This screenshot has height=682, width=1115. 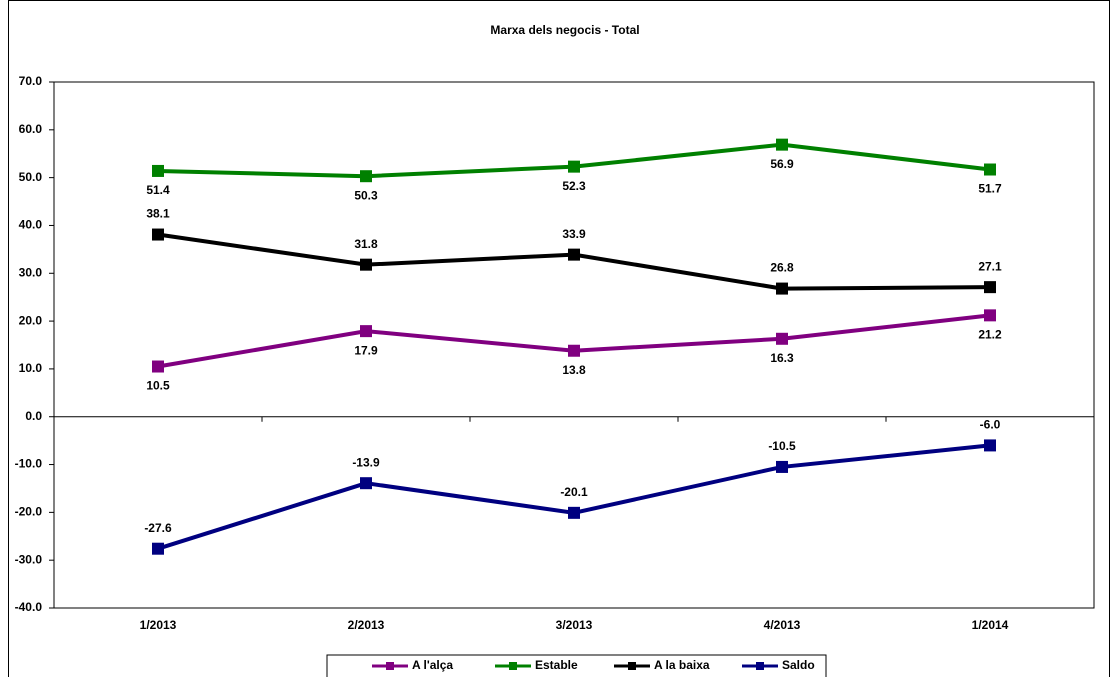 What do you see at coordinates (564, 30) in the screenshot?
I see `chart-title: Marxa dels negocis - Total` at bounding box center [564, 30].